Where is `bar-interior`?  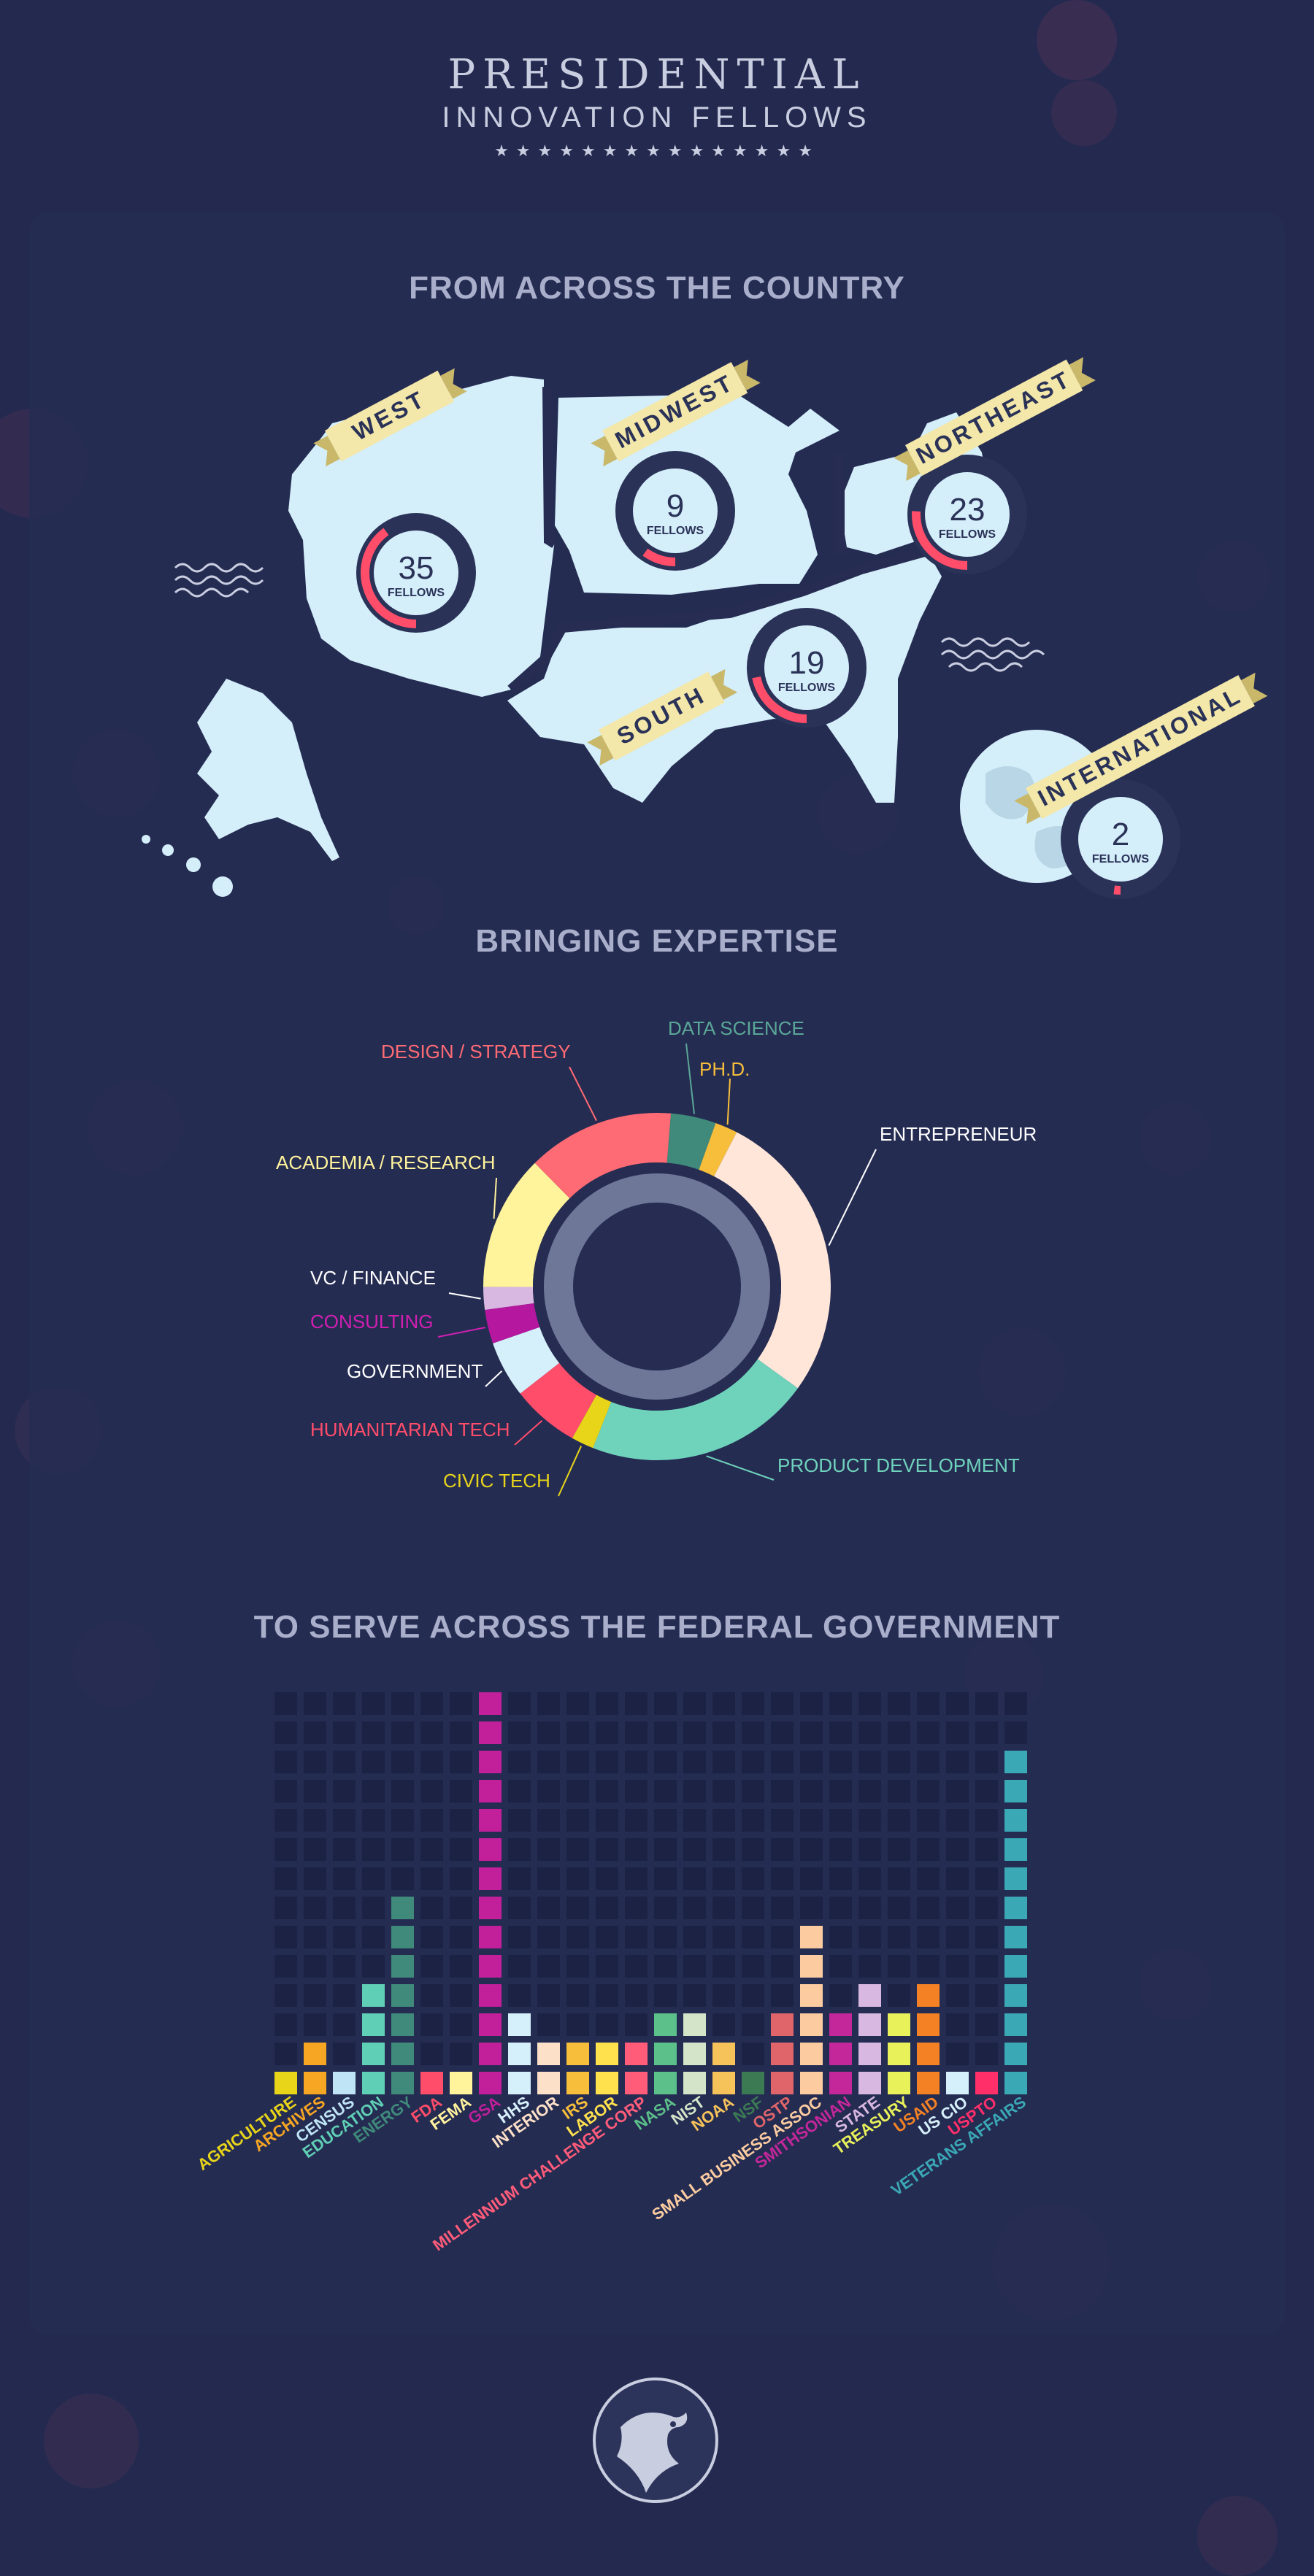
bar-interior is located at coordinates (548, 2068).